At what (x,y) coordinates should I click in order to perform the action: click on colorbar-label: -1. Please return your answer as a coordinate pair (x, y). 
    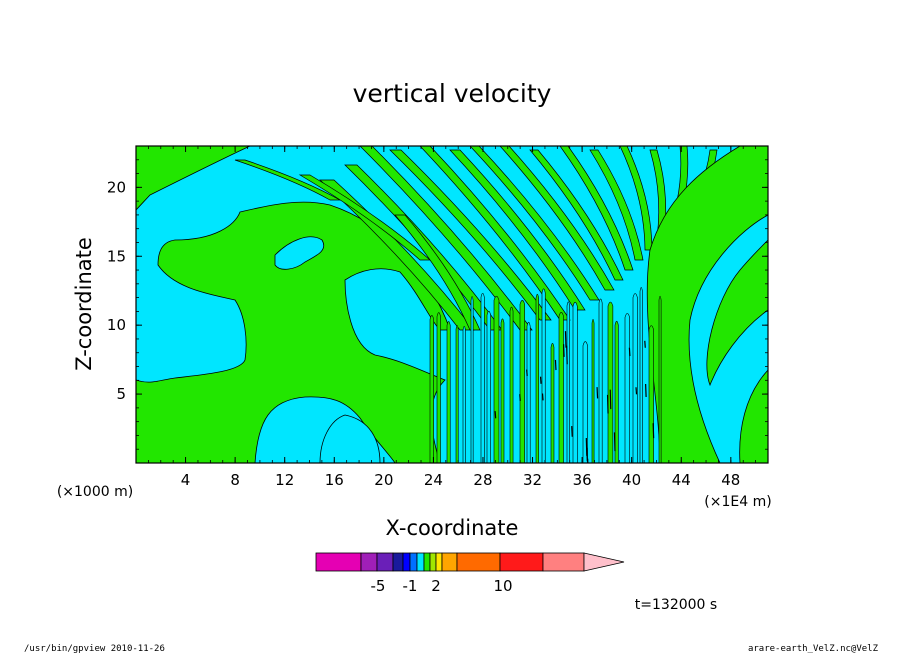
    Looking at the image, I should click on (410, 586).